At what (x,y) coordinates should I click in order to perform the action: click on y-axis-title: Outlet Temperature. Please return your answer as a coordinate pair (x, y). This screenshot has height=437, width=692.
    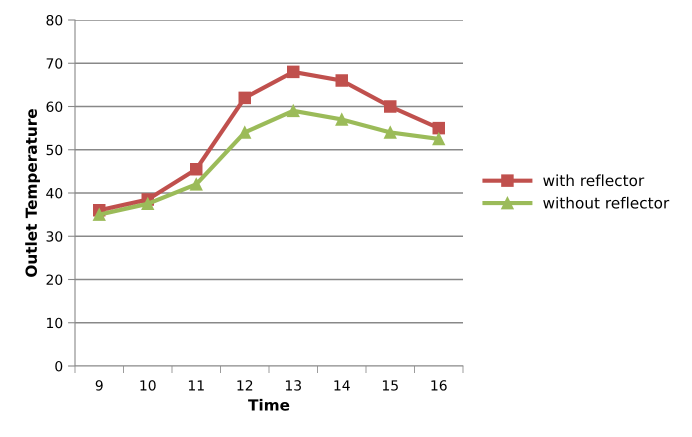
    Looking at the image, I should click on (32, 193).